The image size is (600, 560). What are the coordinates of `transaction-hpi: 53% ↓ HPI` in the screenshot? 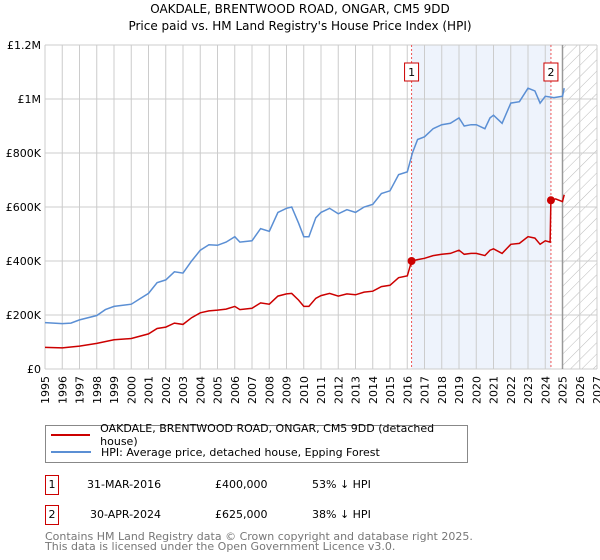 It's located at (341, 484).